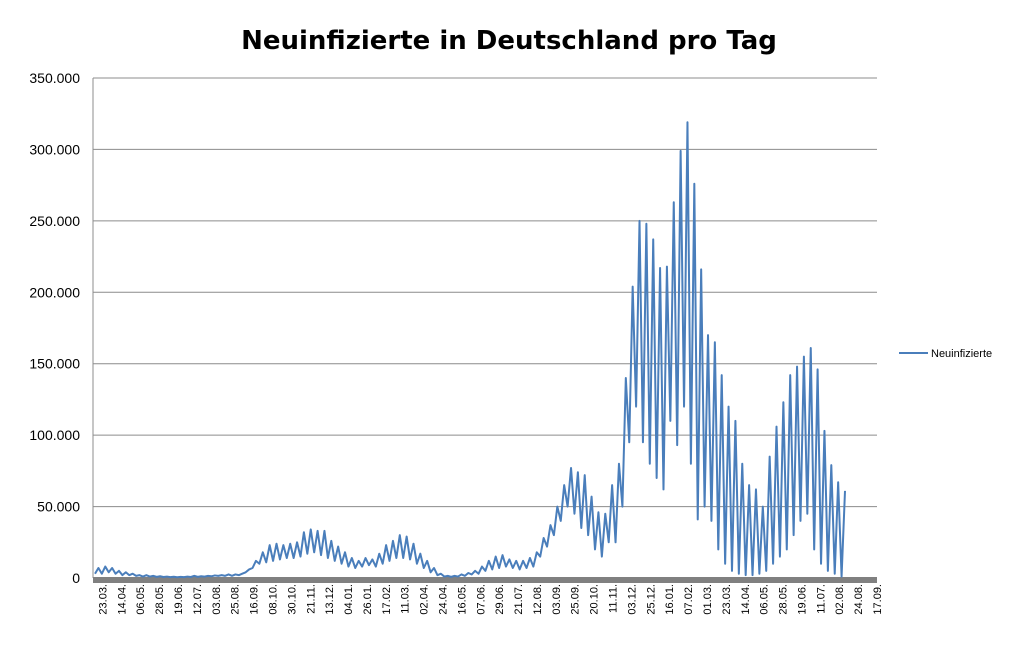  I want to click on x-tick-label: 04.01., so click(349, 599).